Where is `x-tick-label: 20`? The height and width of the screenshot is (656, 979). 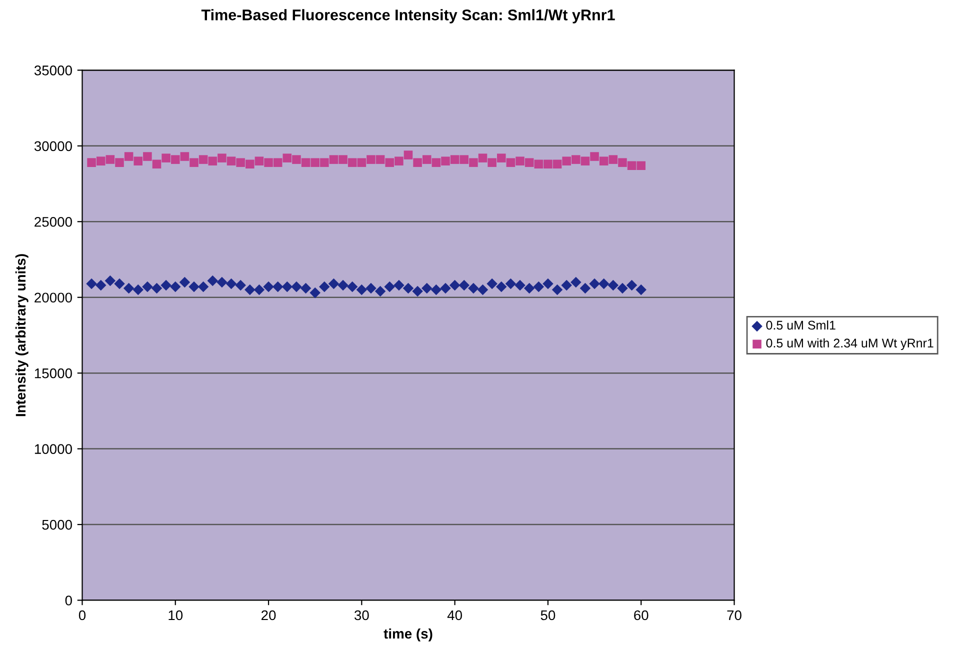
x-tick-label: 20 is located at coordinates (269, 615).